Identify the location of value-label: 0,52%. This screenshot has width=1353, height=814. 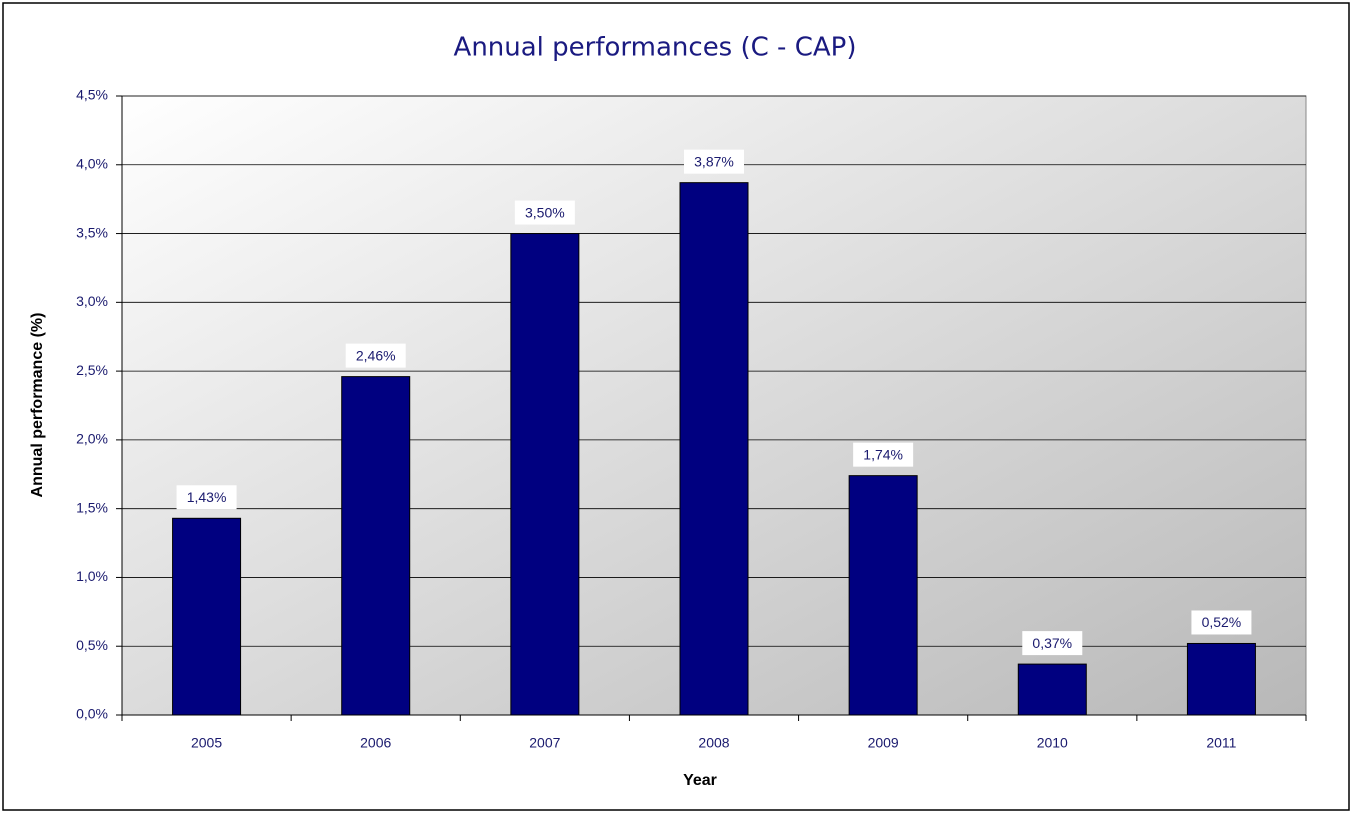
(1222, 622).